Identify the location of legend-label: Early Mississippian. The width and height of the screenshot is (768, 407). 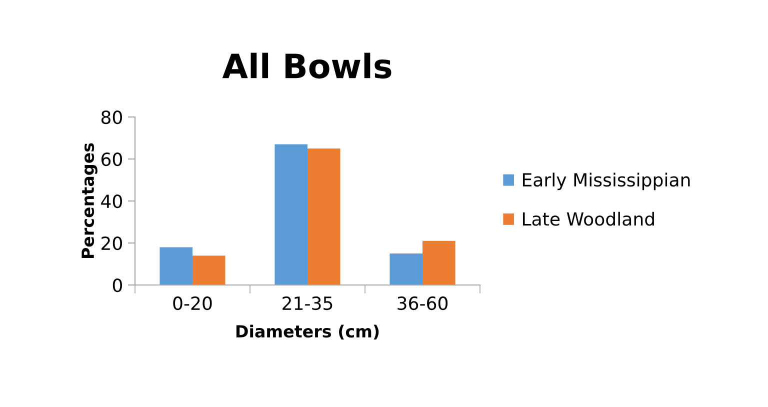
(606, 181).